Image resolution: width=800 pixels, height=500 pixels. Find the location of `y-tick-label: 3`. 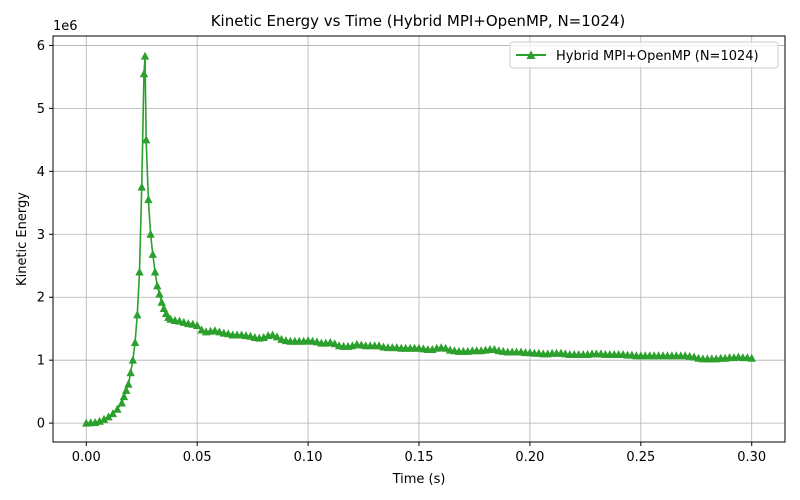

y-tick-label: 3 is located at coordinates (41, 235).